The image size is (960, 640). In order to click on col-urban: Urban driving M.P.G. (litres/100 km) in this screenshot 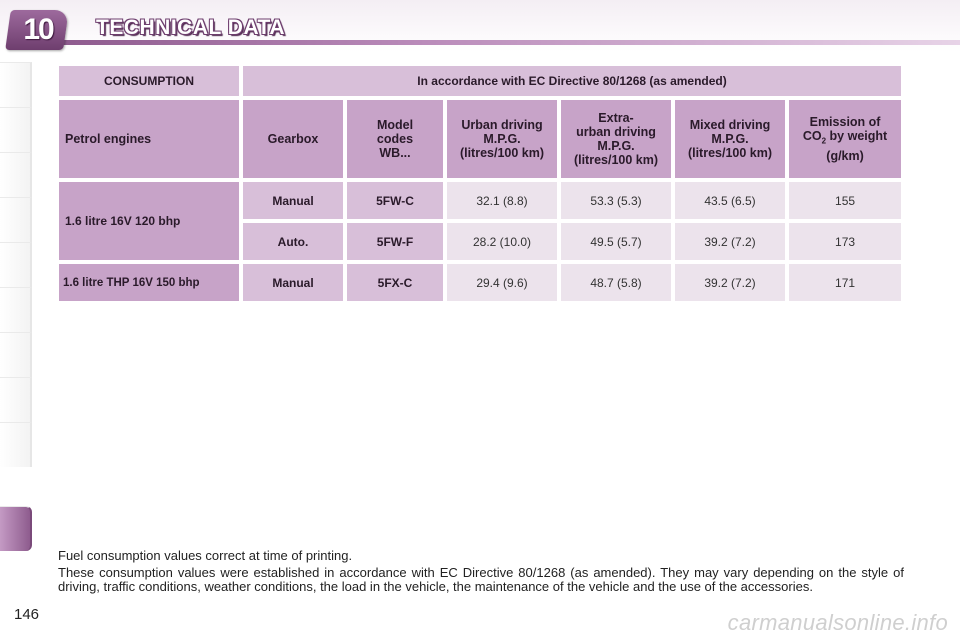, I will do `click(502, 139)`.